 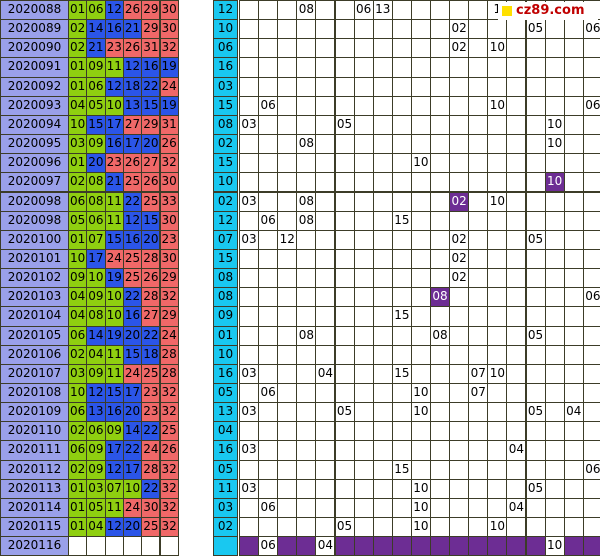 I want to click on trend-cell: 02, so click(x=459, y=239).